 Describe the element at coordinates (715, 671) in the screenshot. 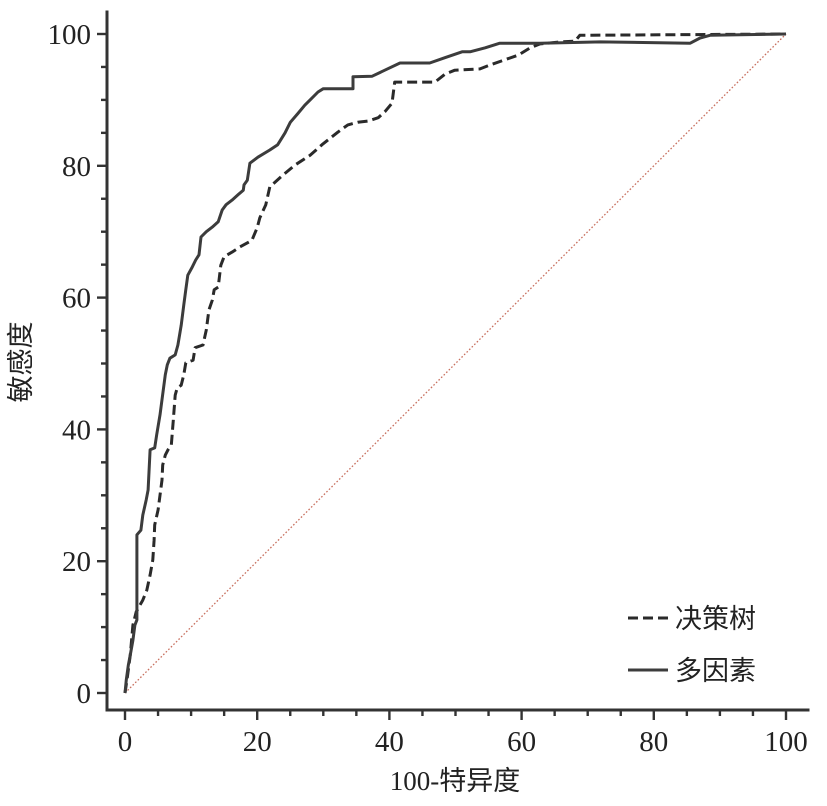

I see `legend-label-multifactor: 多因素` at that location.